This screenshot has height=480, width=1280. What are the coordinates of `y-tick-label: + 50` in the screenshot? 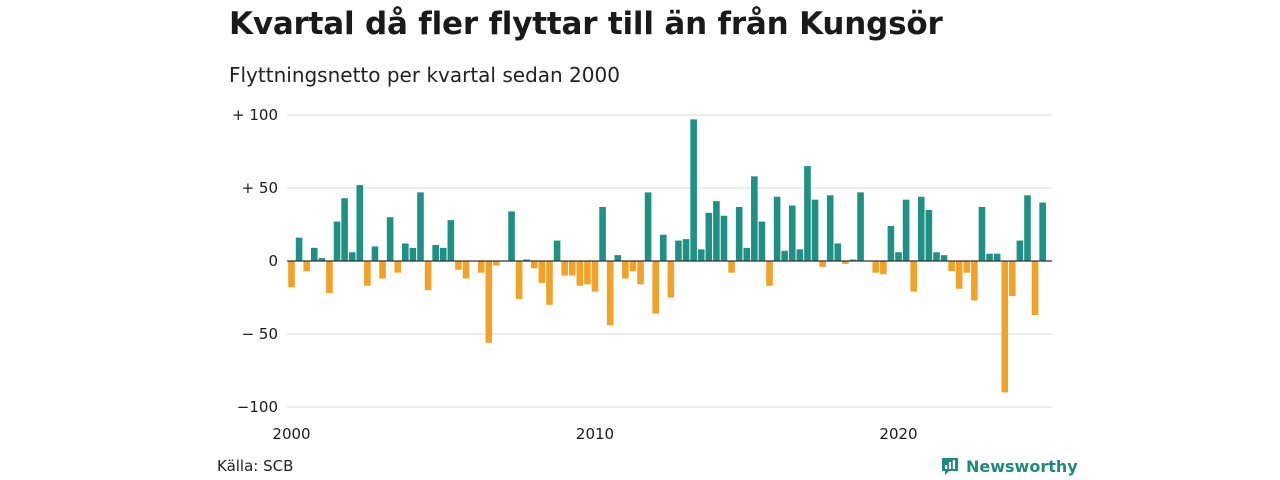 It's located at (260, 188).